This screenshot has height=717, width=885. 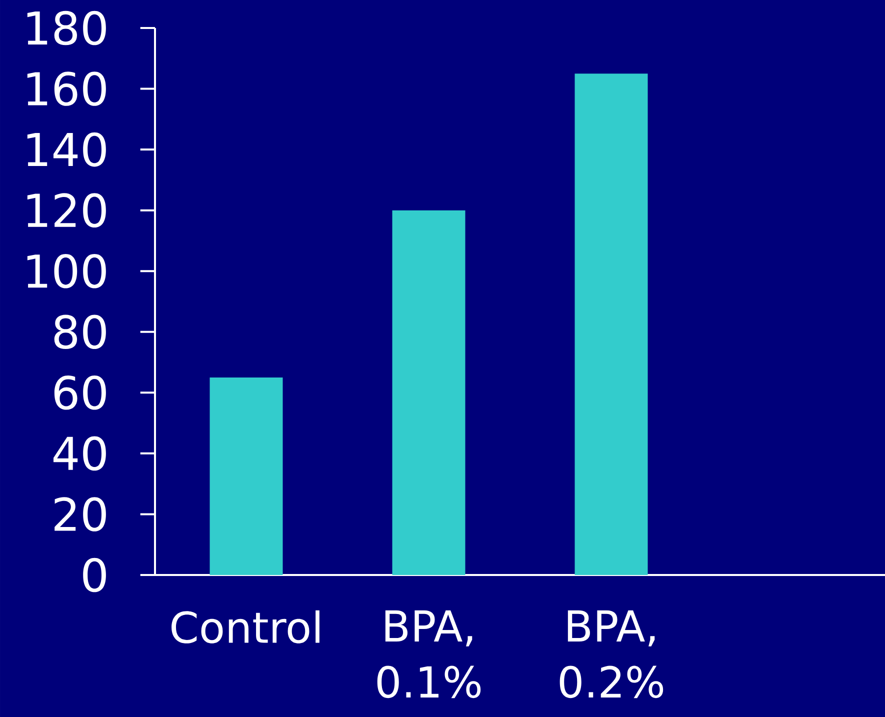 I want to click on y-tick-label: 20, so click(x=80, y=514).